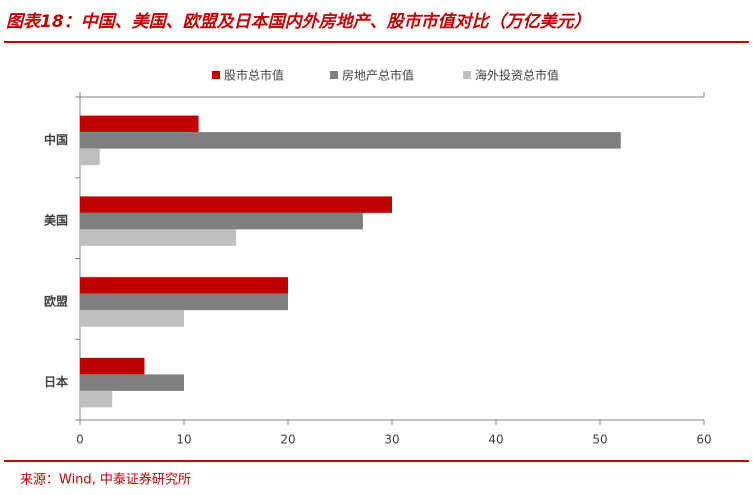  Describe the element at coordinates (391, 440) in the screenshot. I see `x-tick-label: 30` at that location.